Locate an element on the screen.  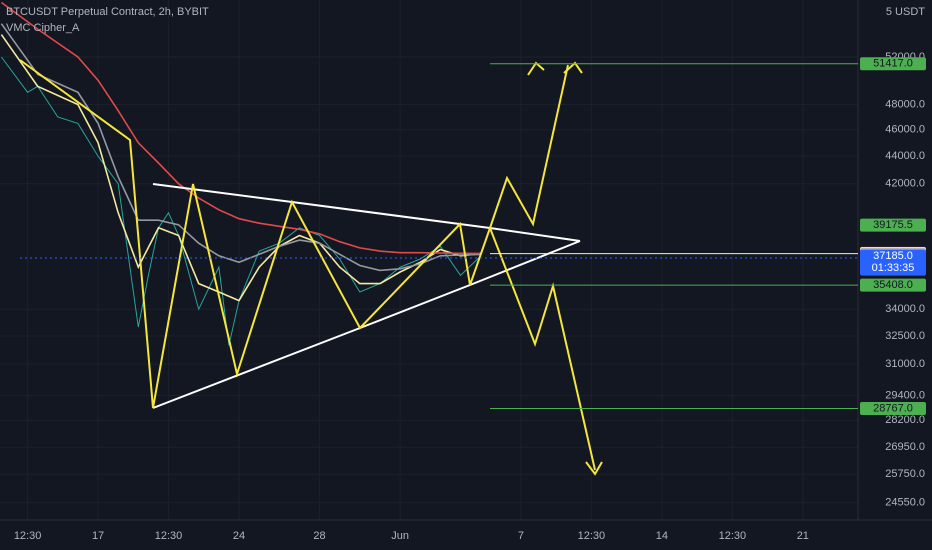
y-tick-label: 25750.0 is located at coordinates (905, 474).